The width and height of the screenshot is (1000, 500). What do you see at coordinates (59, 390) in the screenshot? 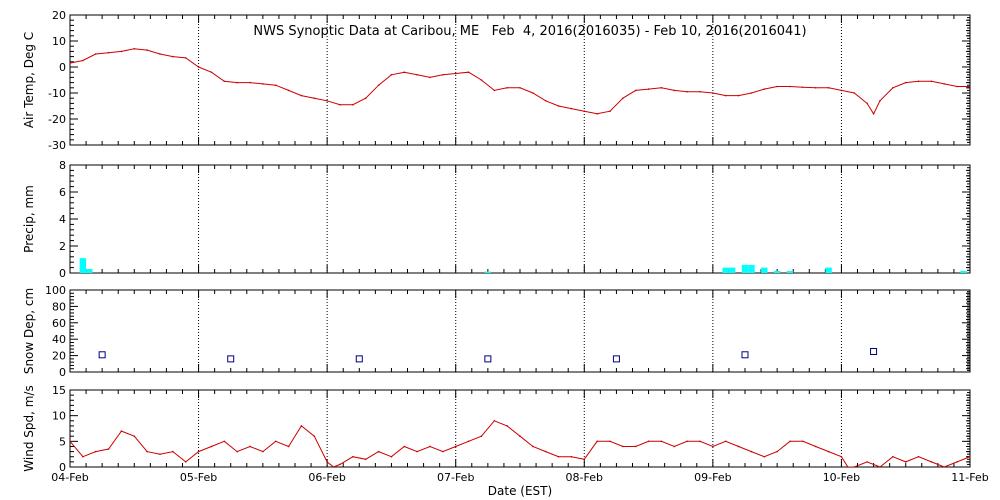
I see `y-tick-label: 15` at bounding box center [59, 390].